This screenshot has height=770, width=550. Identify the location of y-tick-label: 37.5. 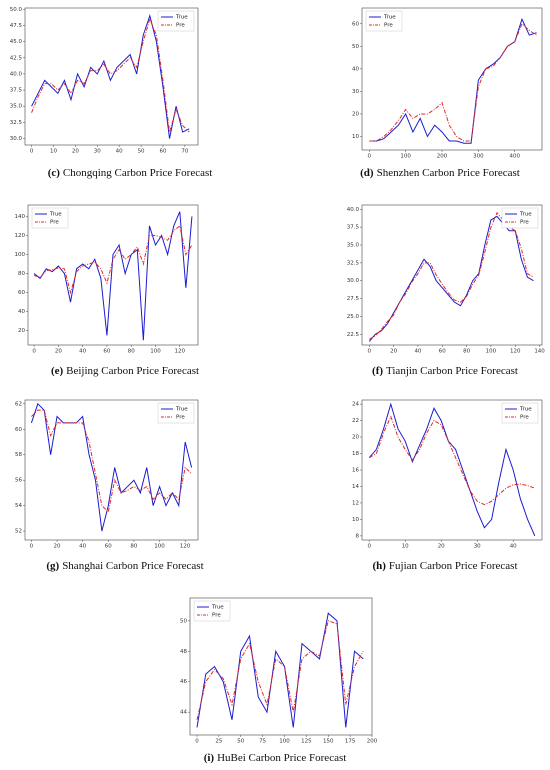
(16, 91).